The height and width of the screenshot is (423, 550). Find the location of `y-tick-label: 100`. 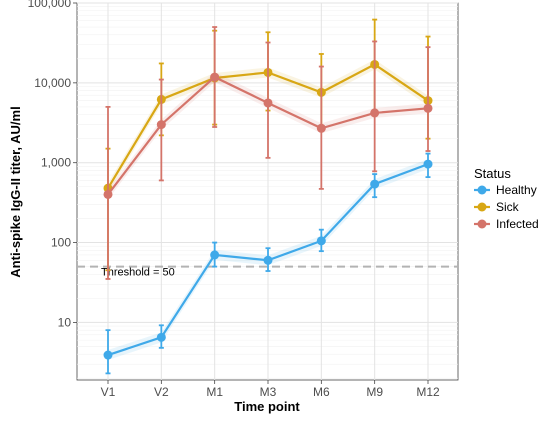

y-tick-label: 100 is located at coordinates (61, 243).